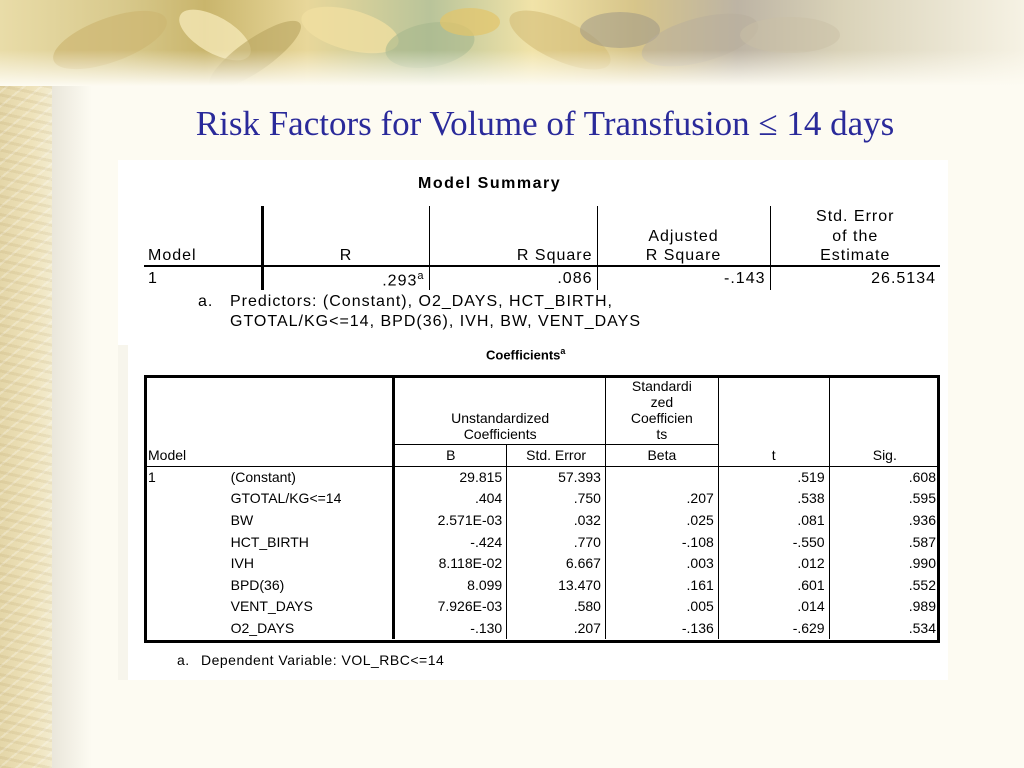 The height and width of the screenshot is (768, 1024). What do you see at coordinates (661, 585) in the screenshot?
I see `cell-beta: .161` at bounding box center [661, 585].